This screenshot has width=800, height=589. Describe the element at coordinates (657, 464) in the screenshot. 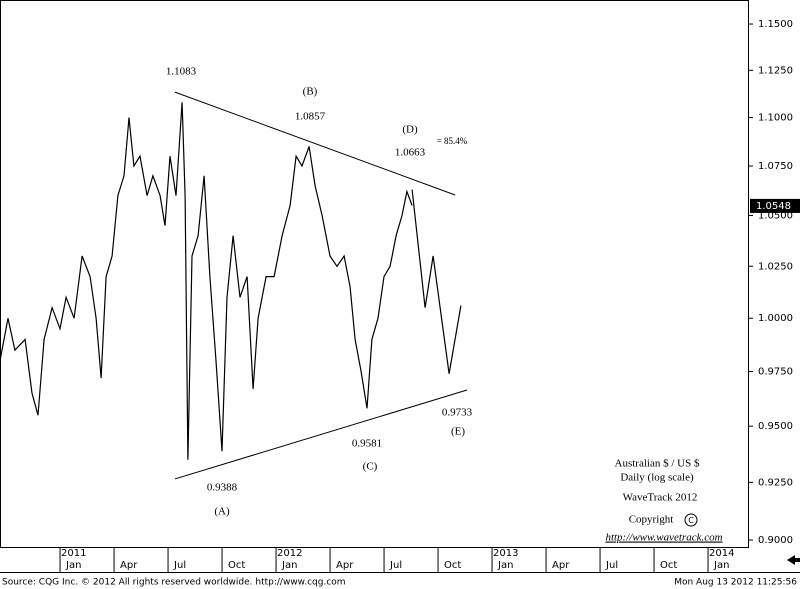

I see `instrument: Australian $ / US $` at that location.